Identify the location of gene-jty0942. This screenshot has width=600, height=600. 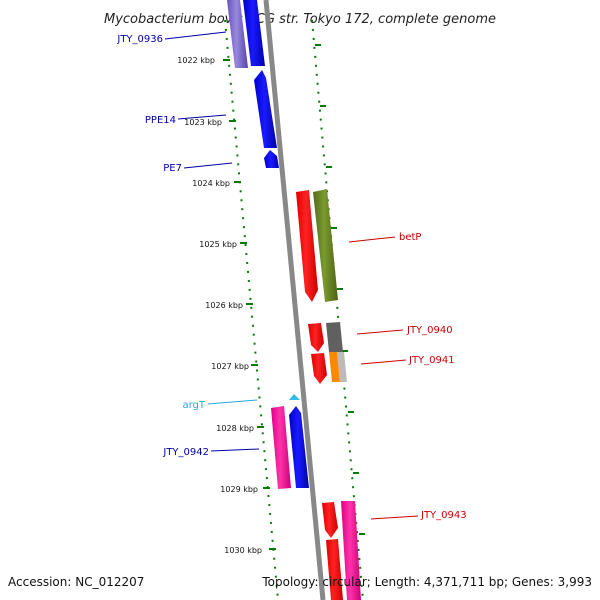
(299, 447).